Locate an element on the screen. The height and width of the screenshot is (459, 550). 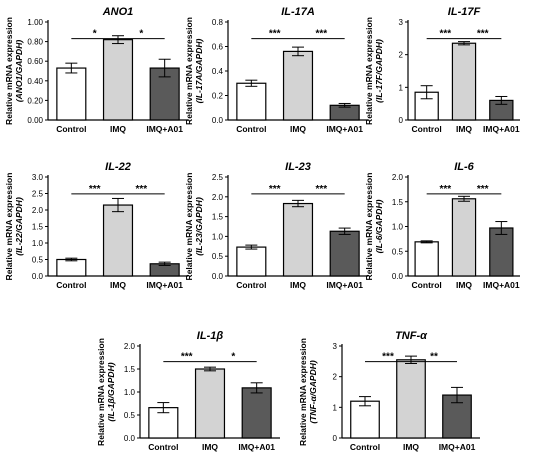
chart-title: IL-6 is located at coordinates (464, 167).